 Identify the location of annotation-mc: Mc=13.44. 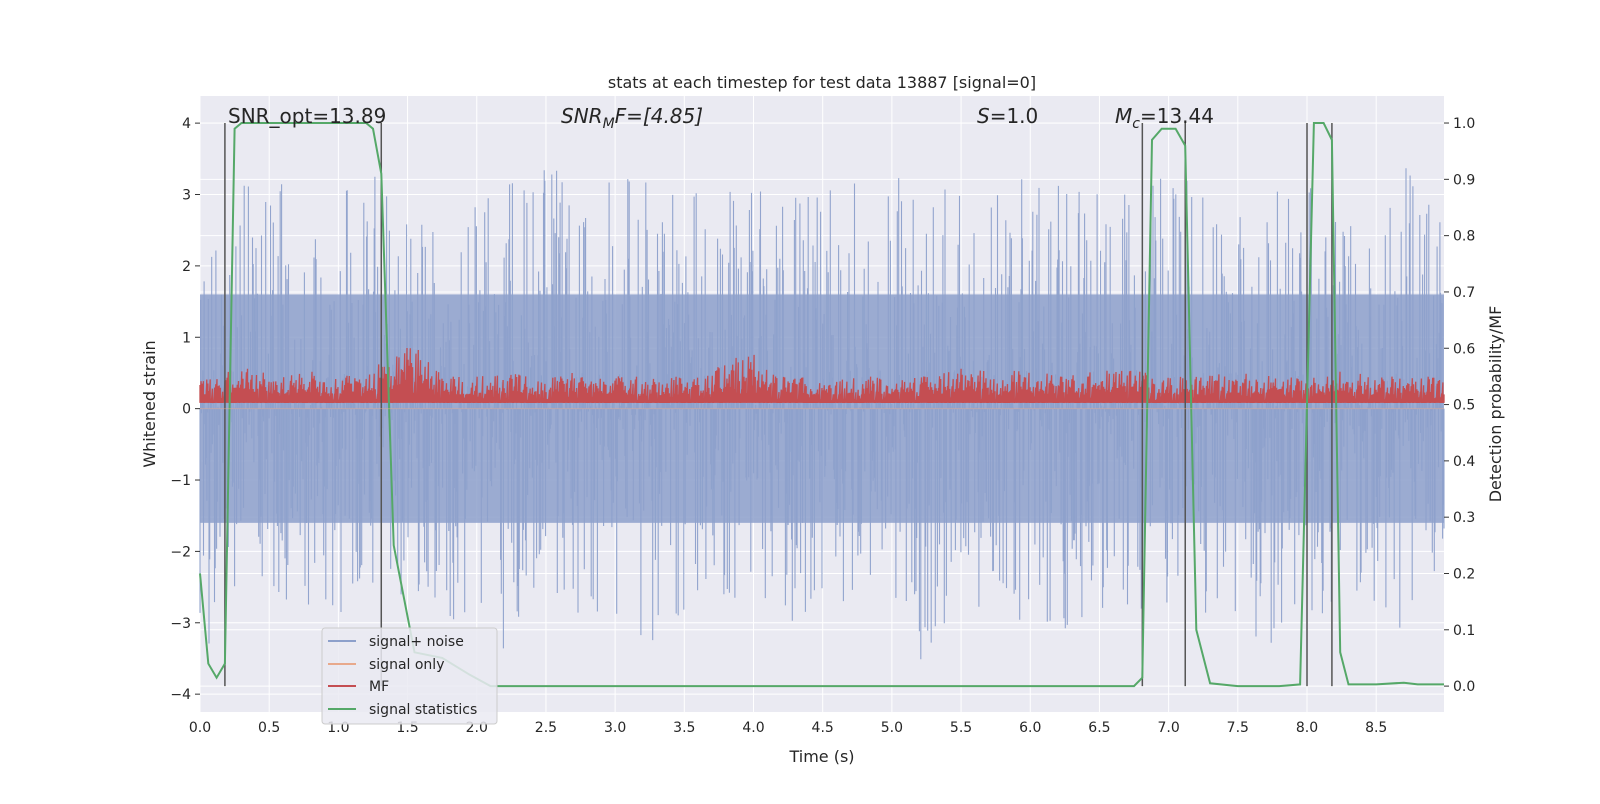
(1164, 118).